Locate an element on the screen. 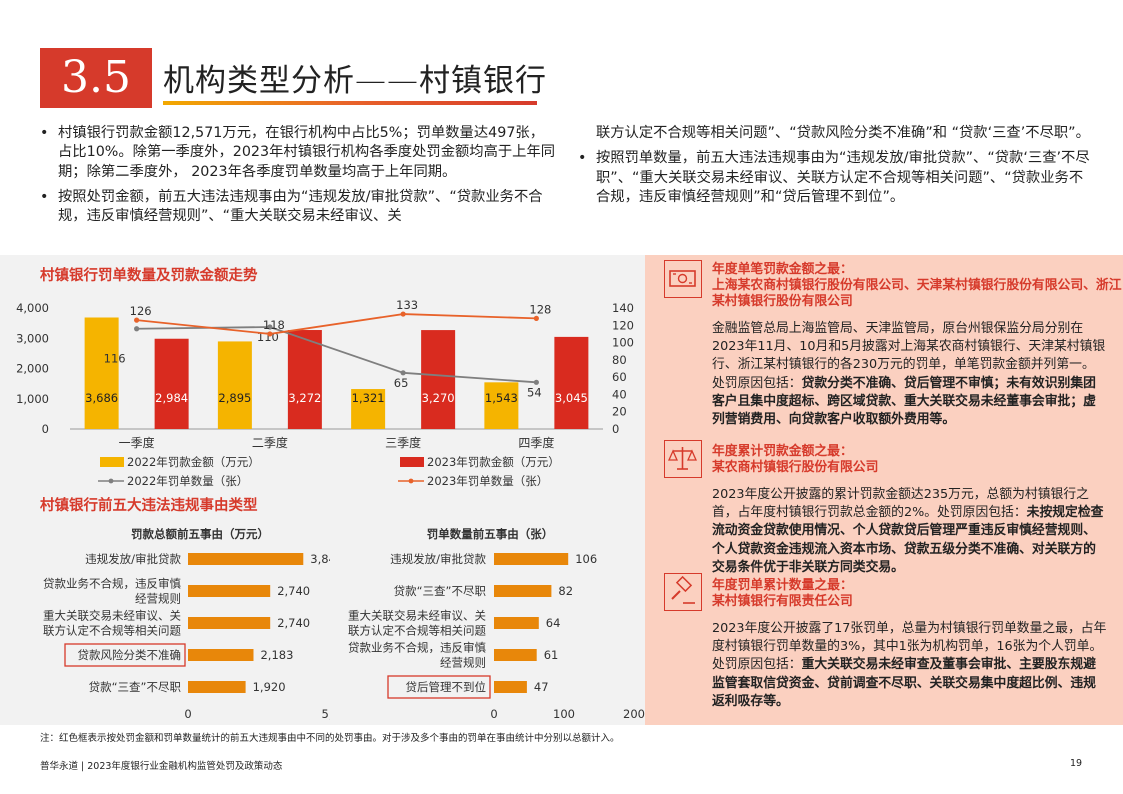 The image size is (1123, 794). bar-data-label: 106 is located at coordinates (586, 559).